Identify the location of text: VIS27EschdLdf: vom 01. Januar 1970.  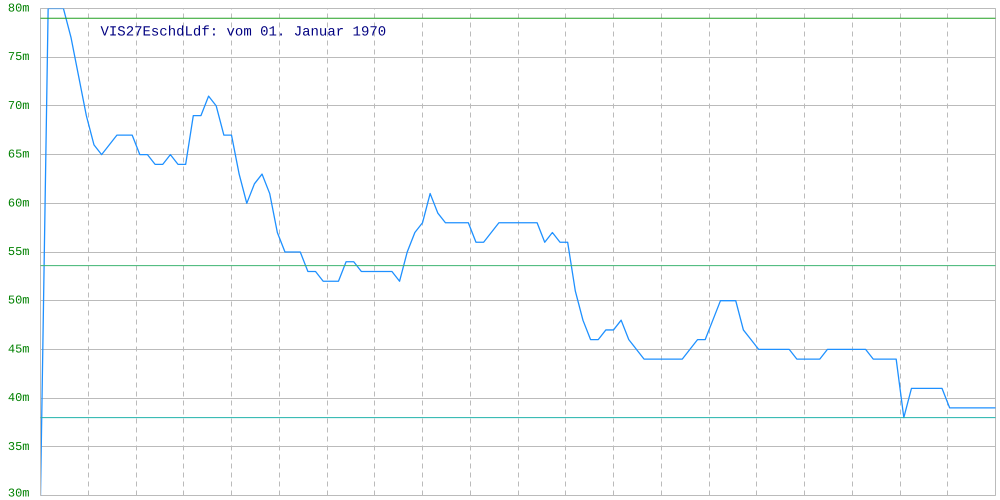
(243, 32).